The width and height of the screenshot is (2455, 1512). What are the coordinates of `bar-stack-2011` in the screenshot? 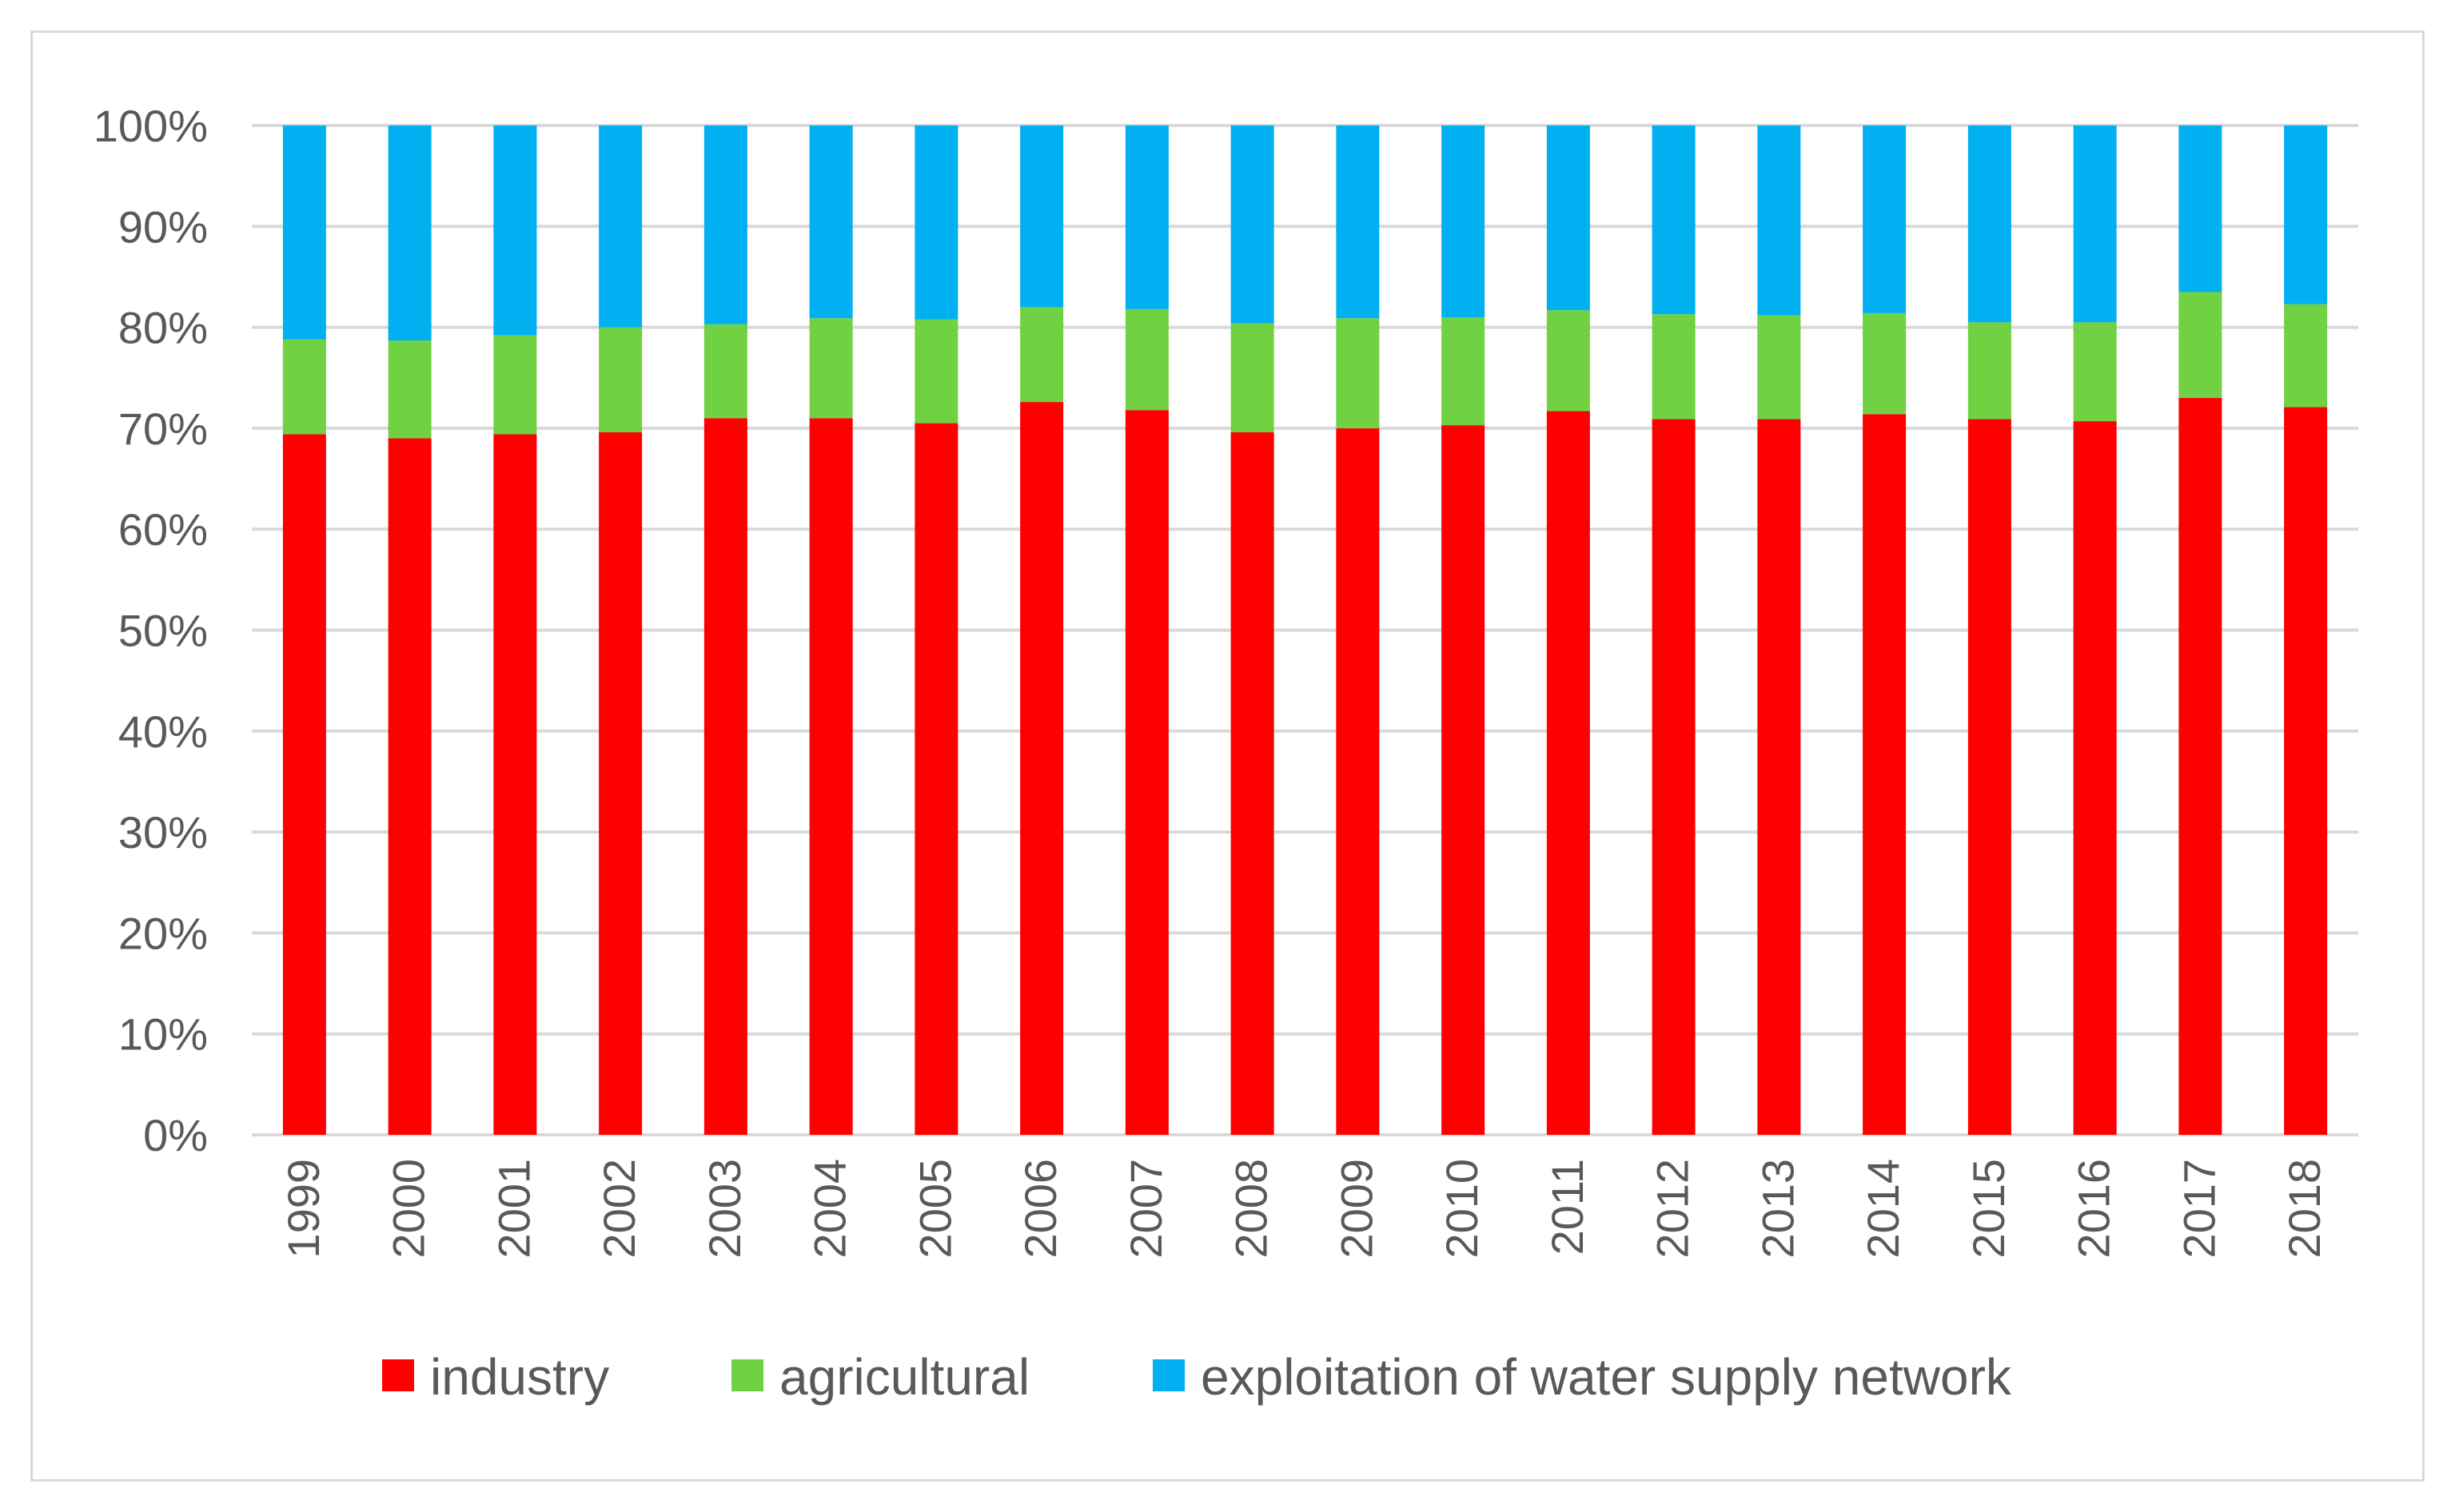 It's located at (1568, 630).